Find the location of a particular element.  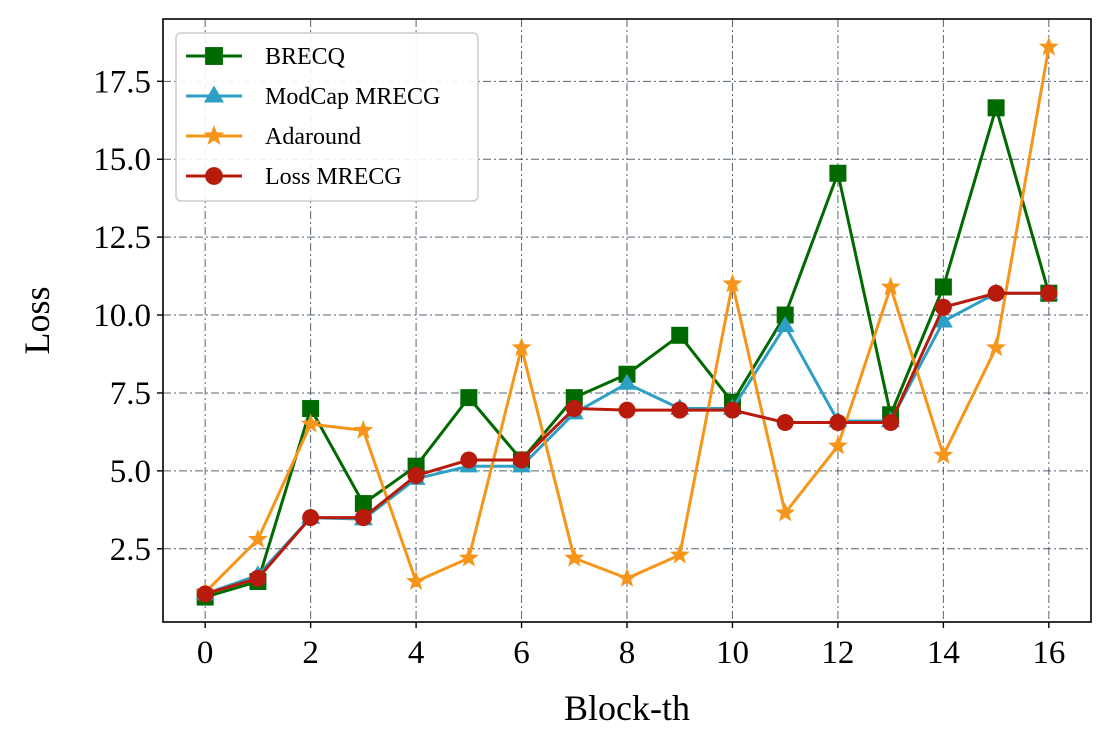

legend-label: Adaround is located at coordinates (313, 137).